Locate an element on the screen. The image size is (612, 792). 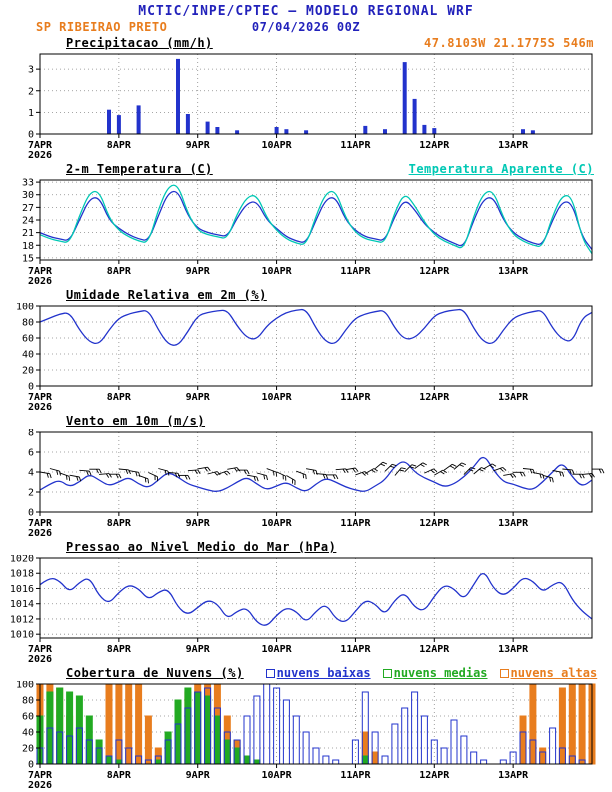
wind-title: Vento em 10m (m/s) is located at coordinates (136, 421).